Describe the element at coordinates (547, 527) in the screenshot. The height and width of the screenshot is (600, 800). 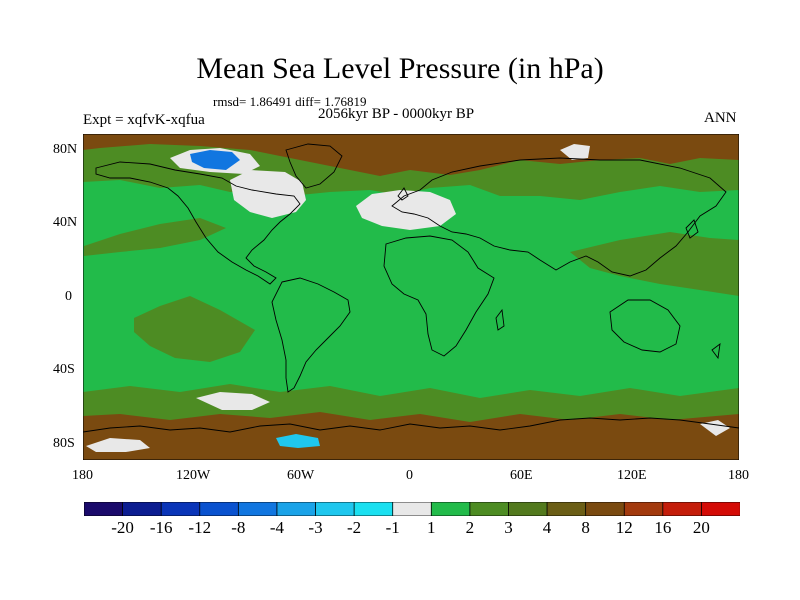
I see `colorbar-label: 4` at that location.